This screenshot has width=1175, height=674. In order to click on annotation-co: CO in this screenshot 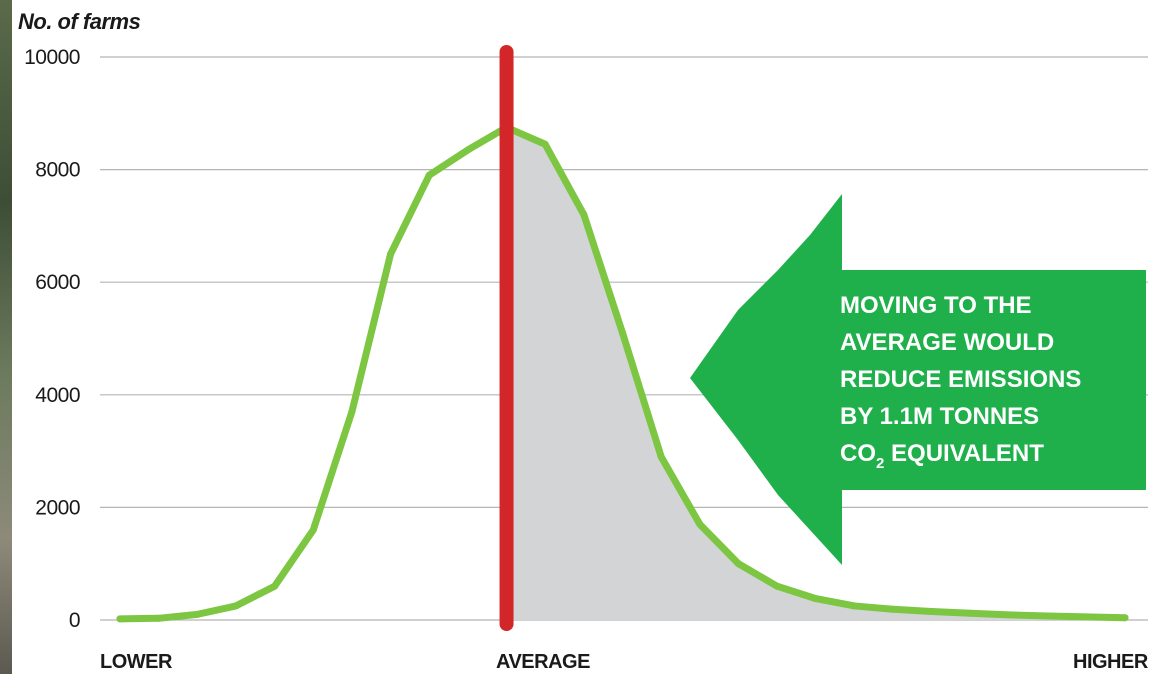, I will do `click(858, 453)`.